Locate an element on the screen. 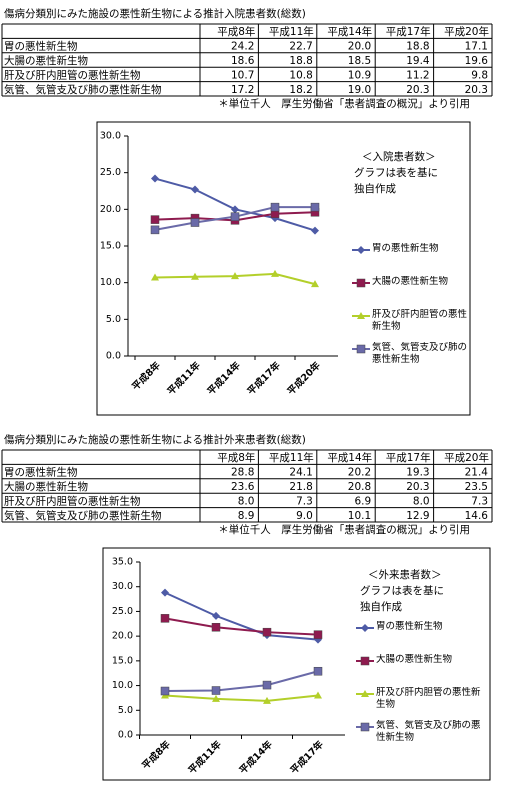 The image size is (511, 801). cell: 18.5 is located at coordinates (359, 61).